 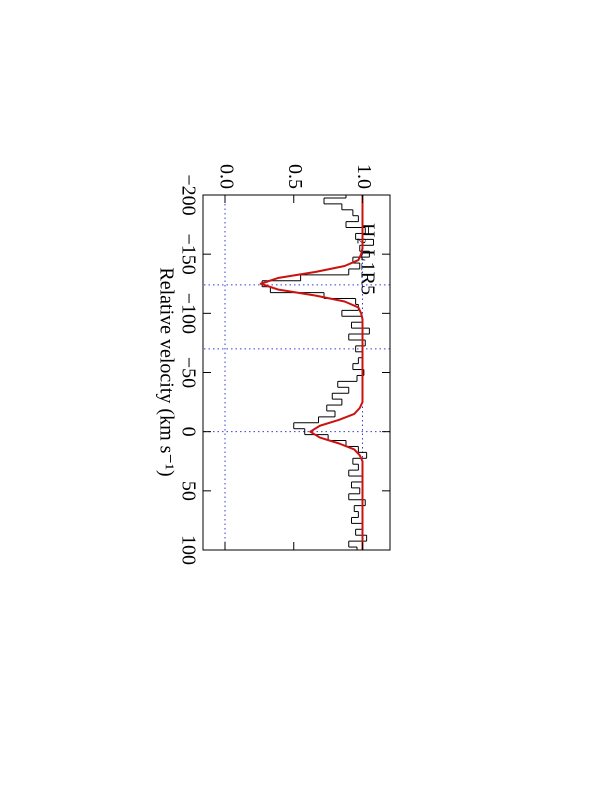 I want to click on y-tick-label: 0.5, so click(x=295, y=176).